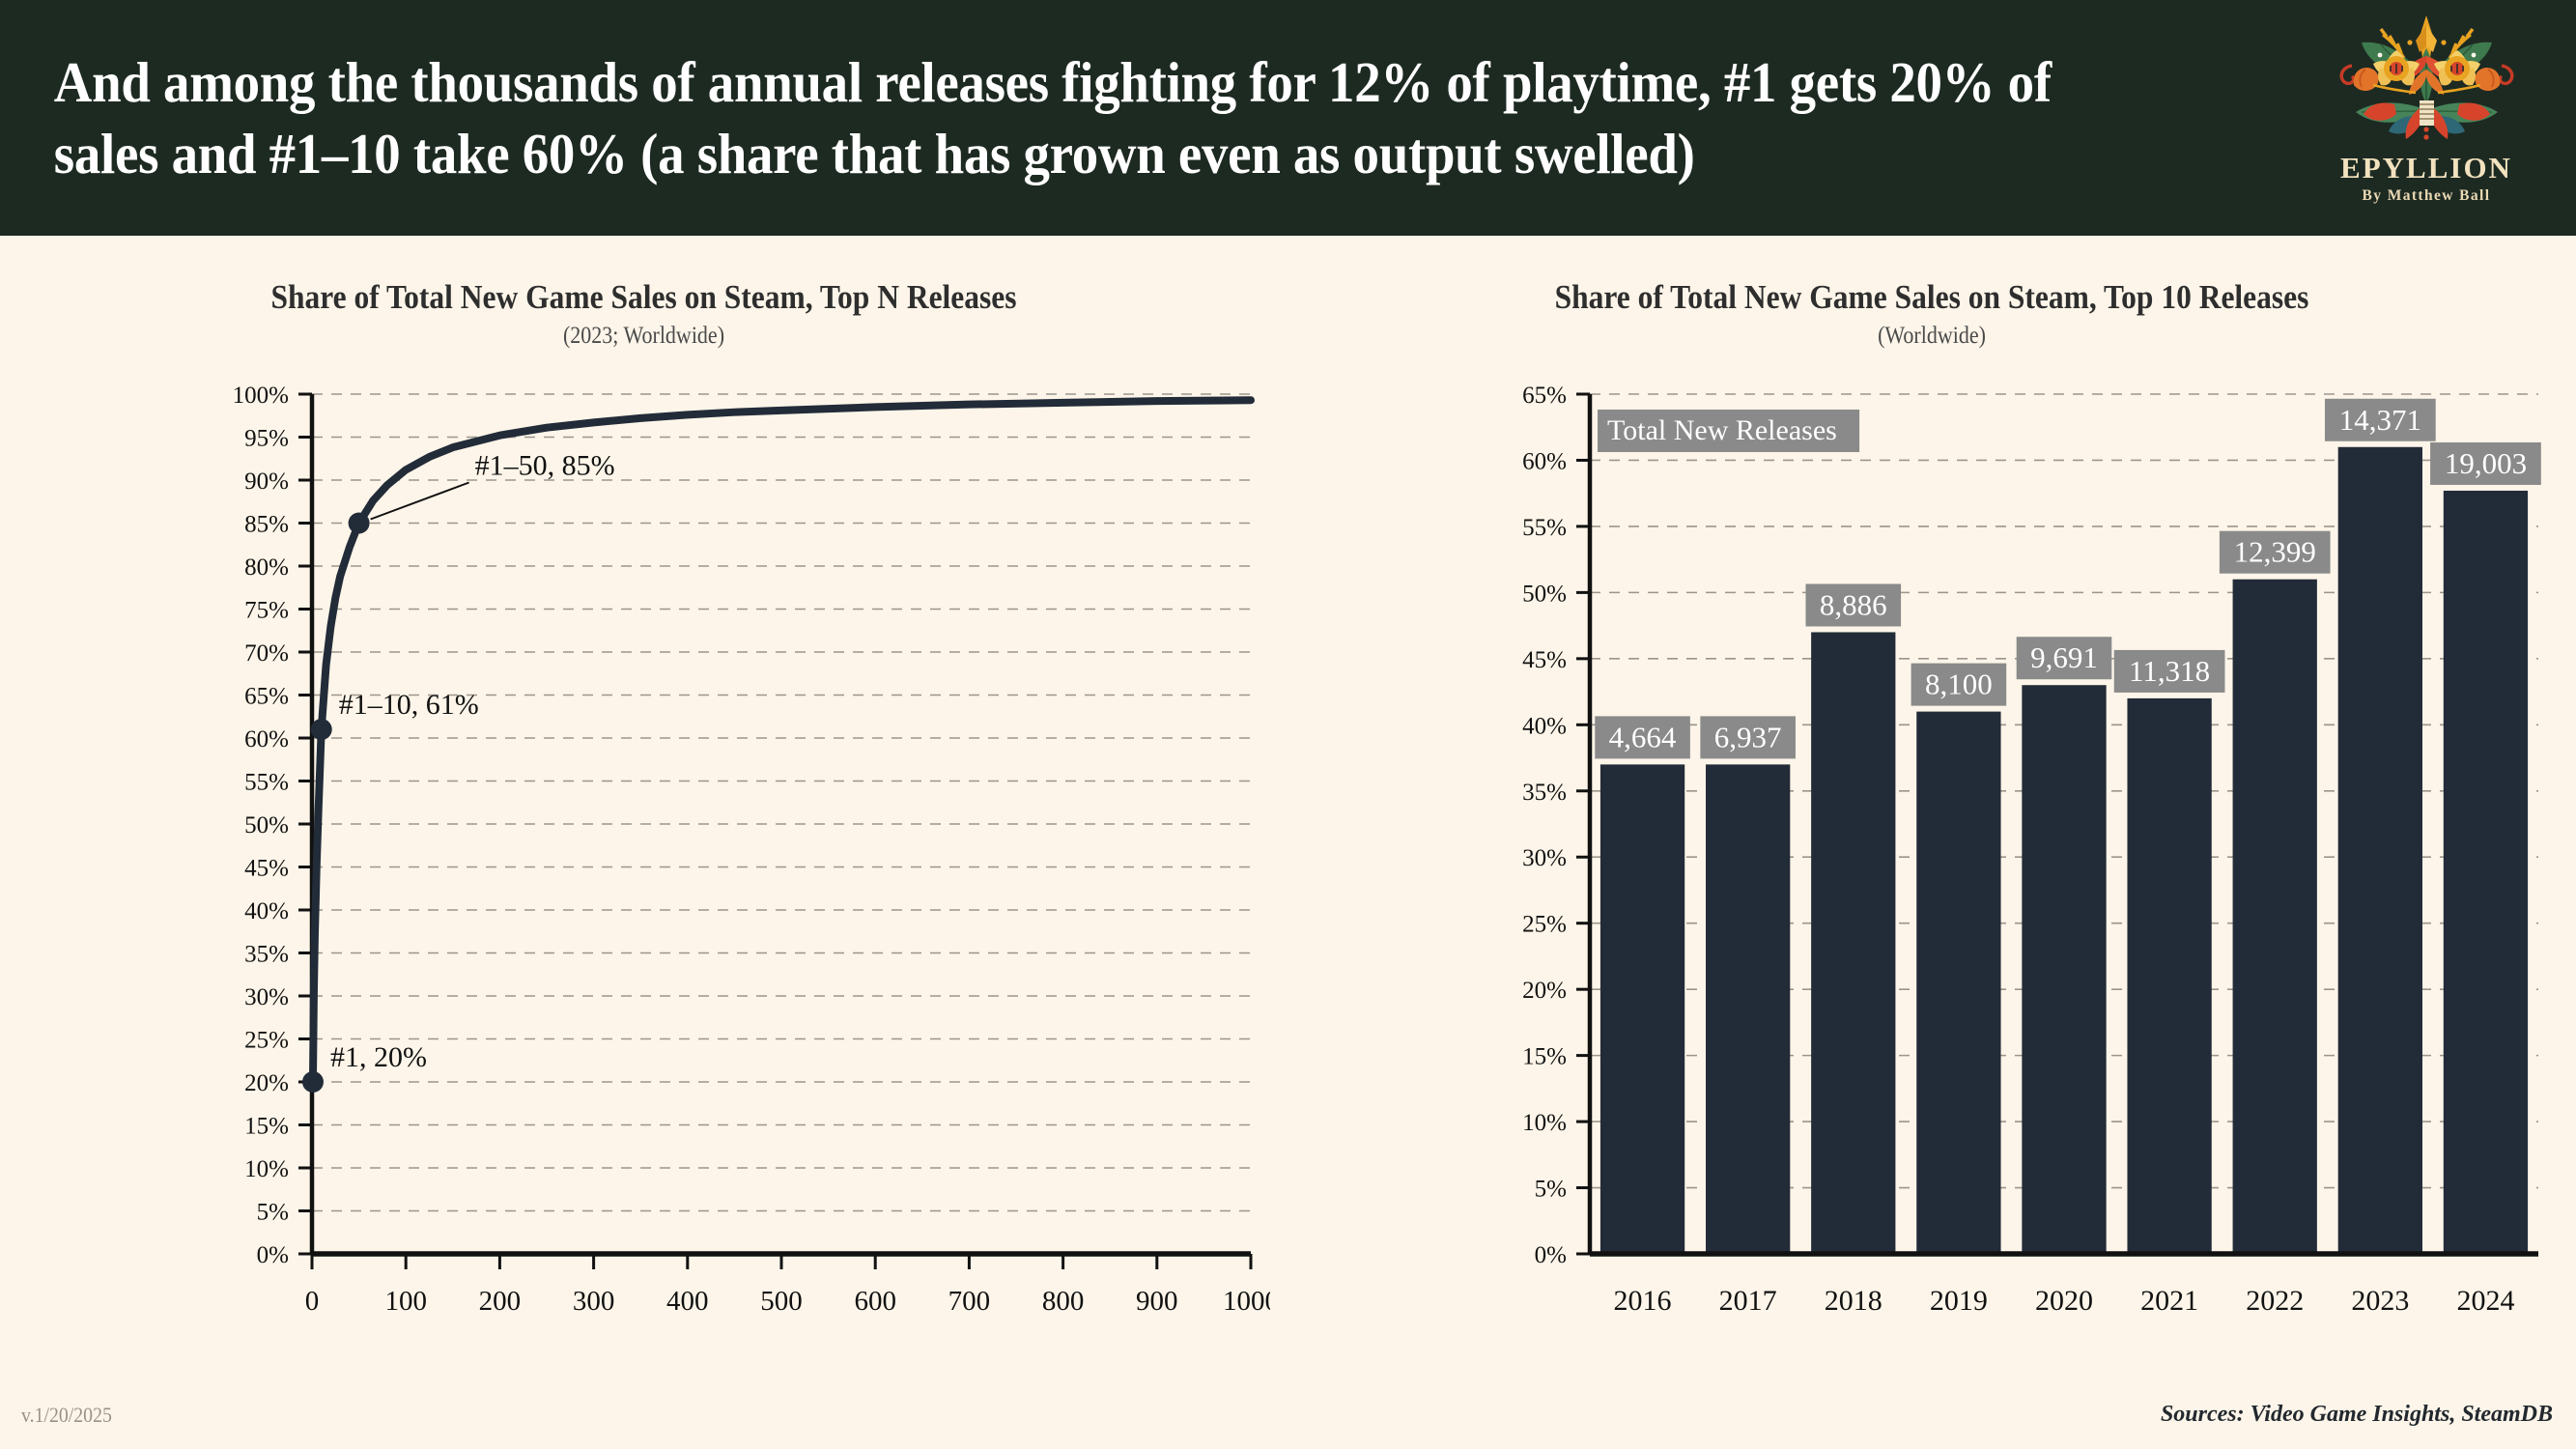  What do you see at coordinates (2485, 1301) in the screenshot?
I see `x-axis-label: 2024` at bounding box center [2485, 1301].